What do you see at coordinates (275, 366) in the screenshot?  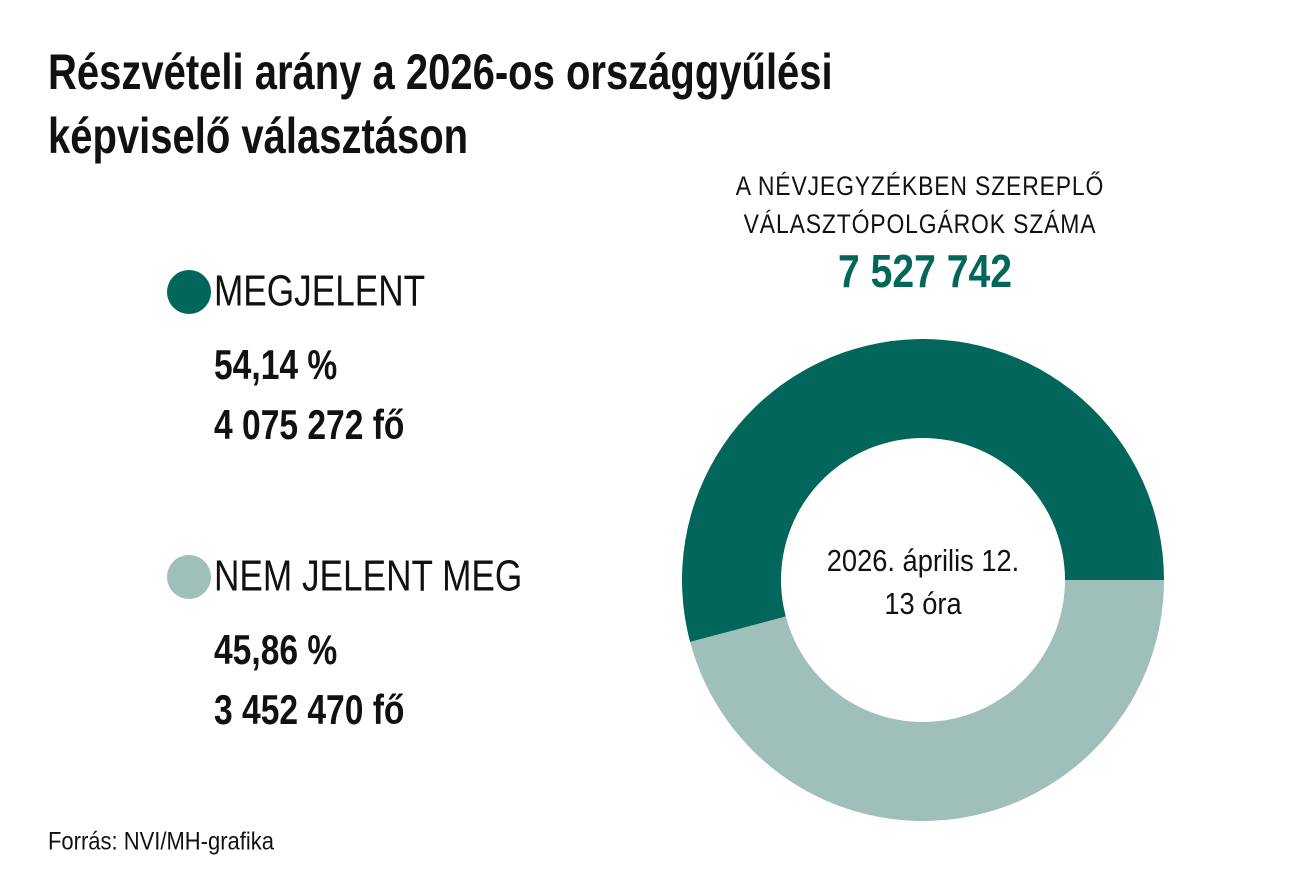 I see `value-label: 54,14 %` at bounding box center [275, 366].